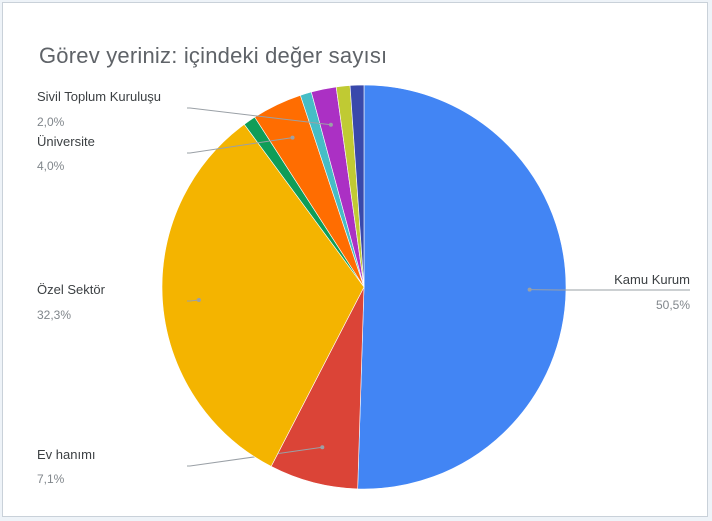  Describe the element at coordinates (66, 454) in the screenshot. I see `slice-label: Ev hanımı` at that location.